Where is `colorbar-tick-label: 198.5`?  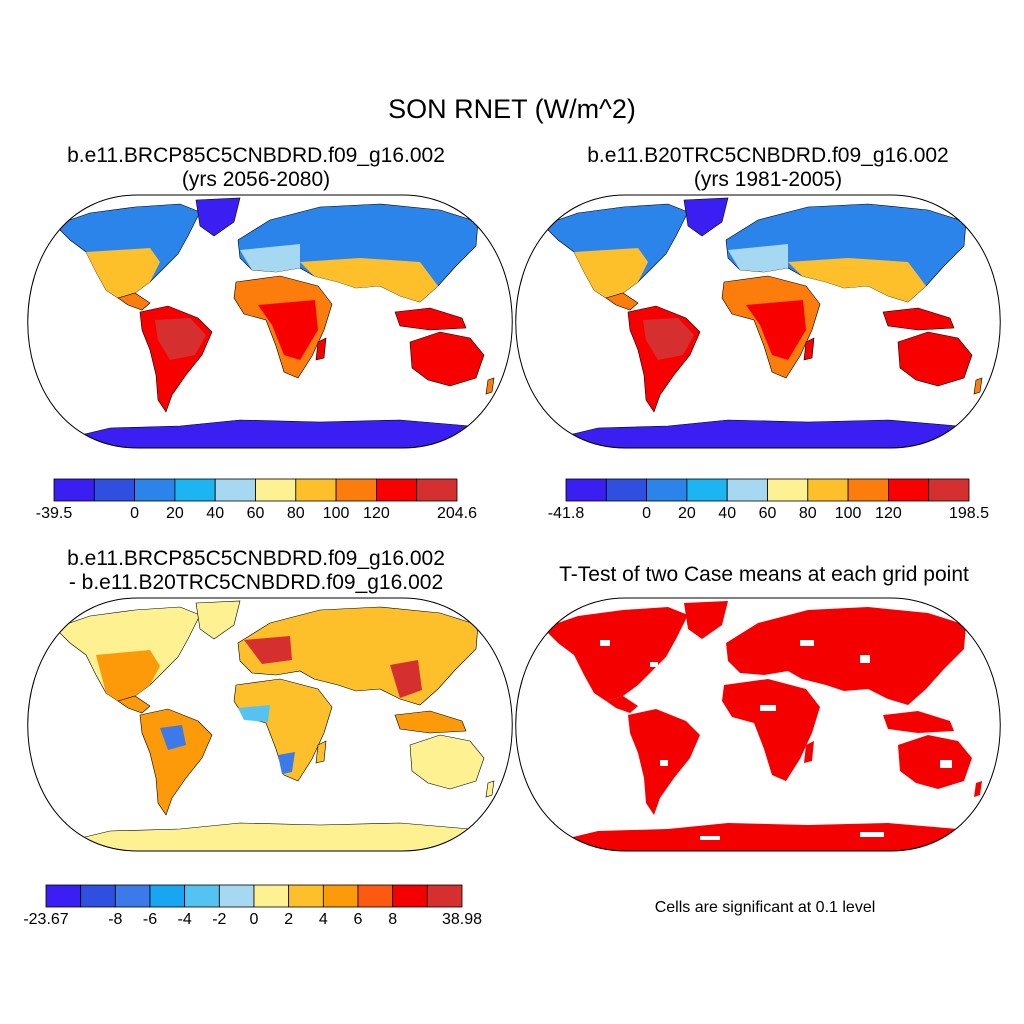 colorbar-tick-label: 198.5 is located at coordinates (969, 513).